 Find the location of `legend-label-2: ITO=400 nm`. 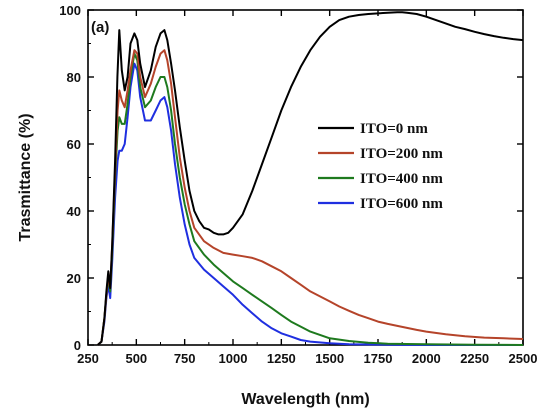

legend-label-2: ITO=400 nm is located at coordinates (401, 179).